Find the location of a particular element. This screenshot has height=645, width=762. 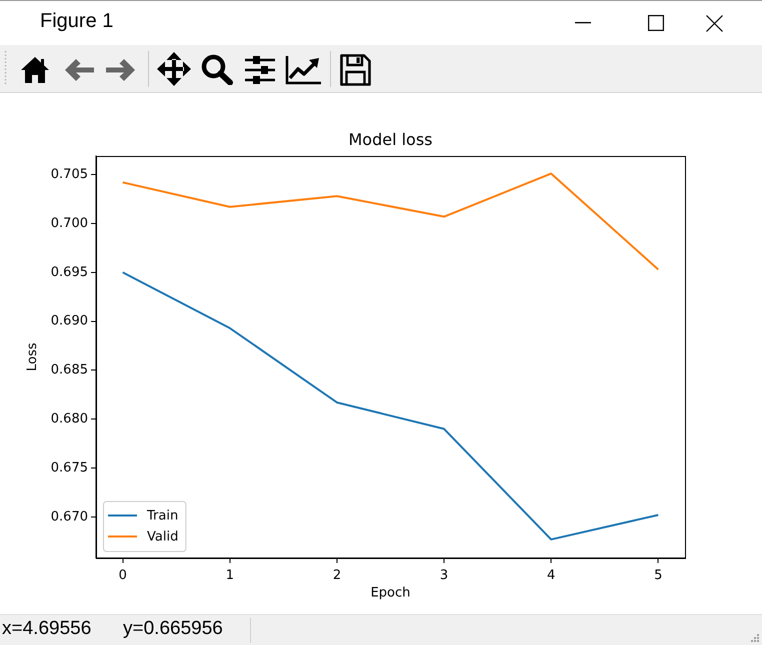

x-tick-label: 1 is located at coordinates (230, 576).